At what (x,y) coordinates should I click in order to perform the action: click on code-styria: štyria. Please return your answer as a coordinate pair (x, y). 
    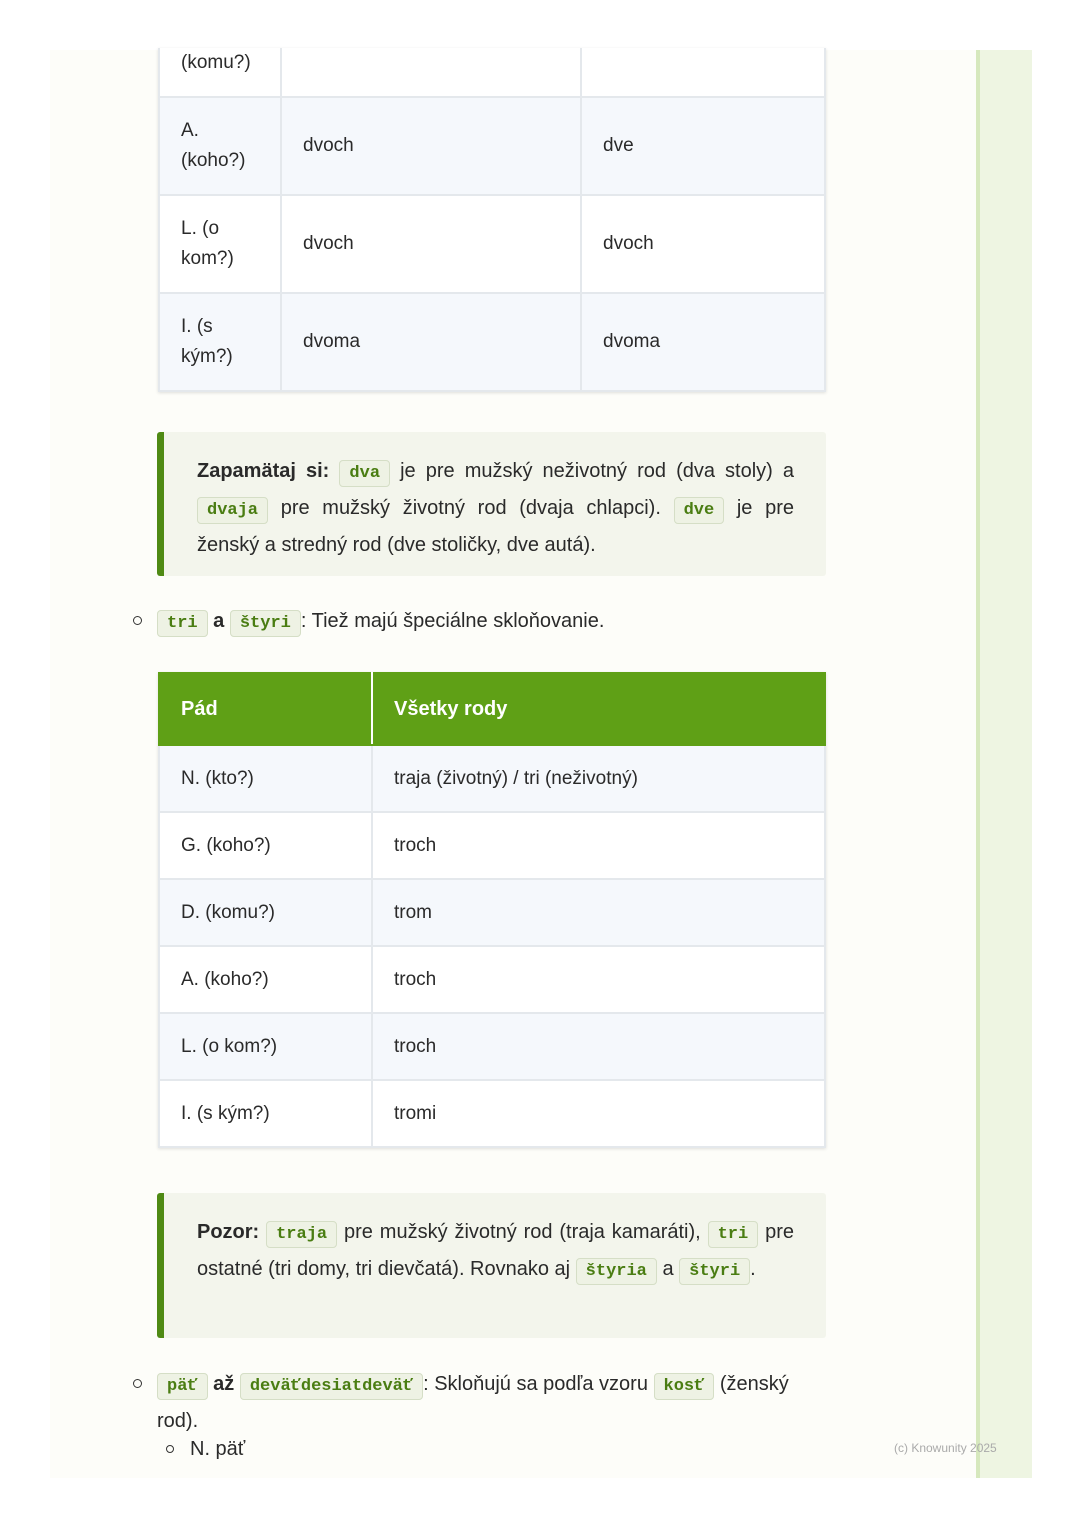
    Looking at the image, I should click on (616, 1271).